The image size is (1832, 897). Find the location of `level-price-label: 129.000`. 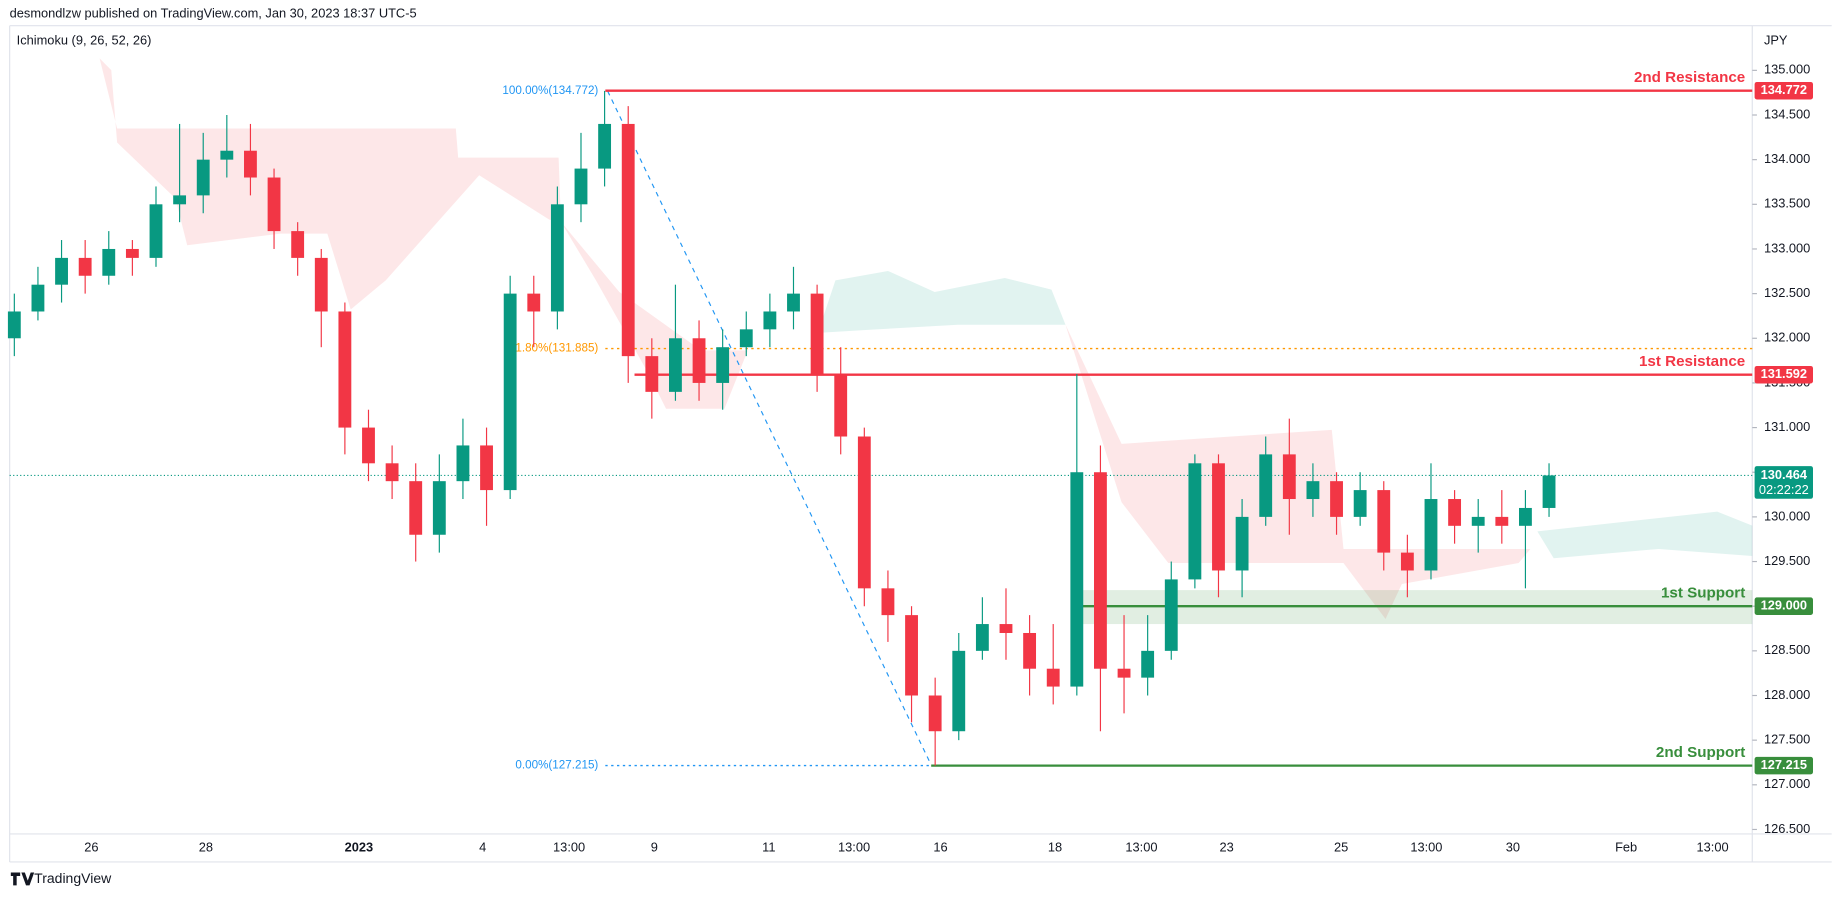

level-price-label: 129.000 is located at coordinates (1784, 605).